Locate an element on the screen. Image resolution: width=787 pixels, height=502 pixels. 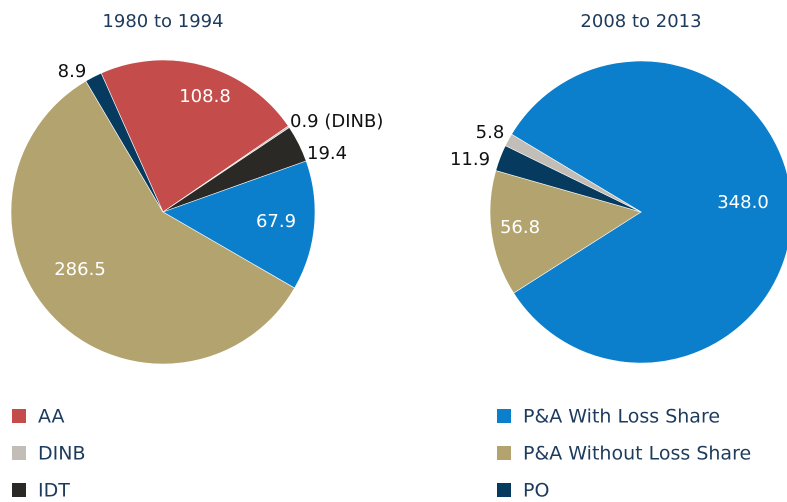
chart-title: 2008 to 2013 is located at coordinates (640, 21).